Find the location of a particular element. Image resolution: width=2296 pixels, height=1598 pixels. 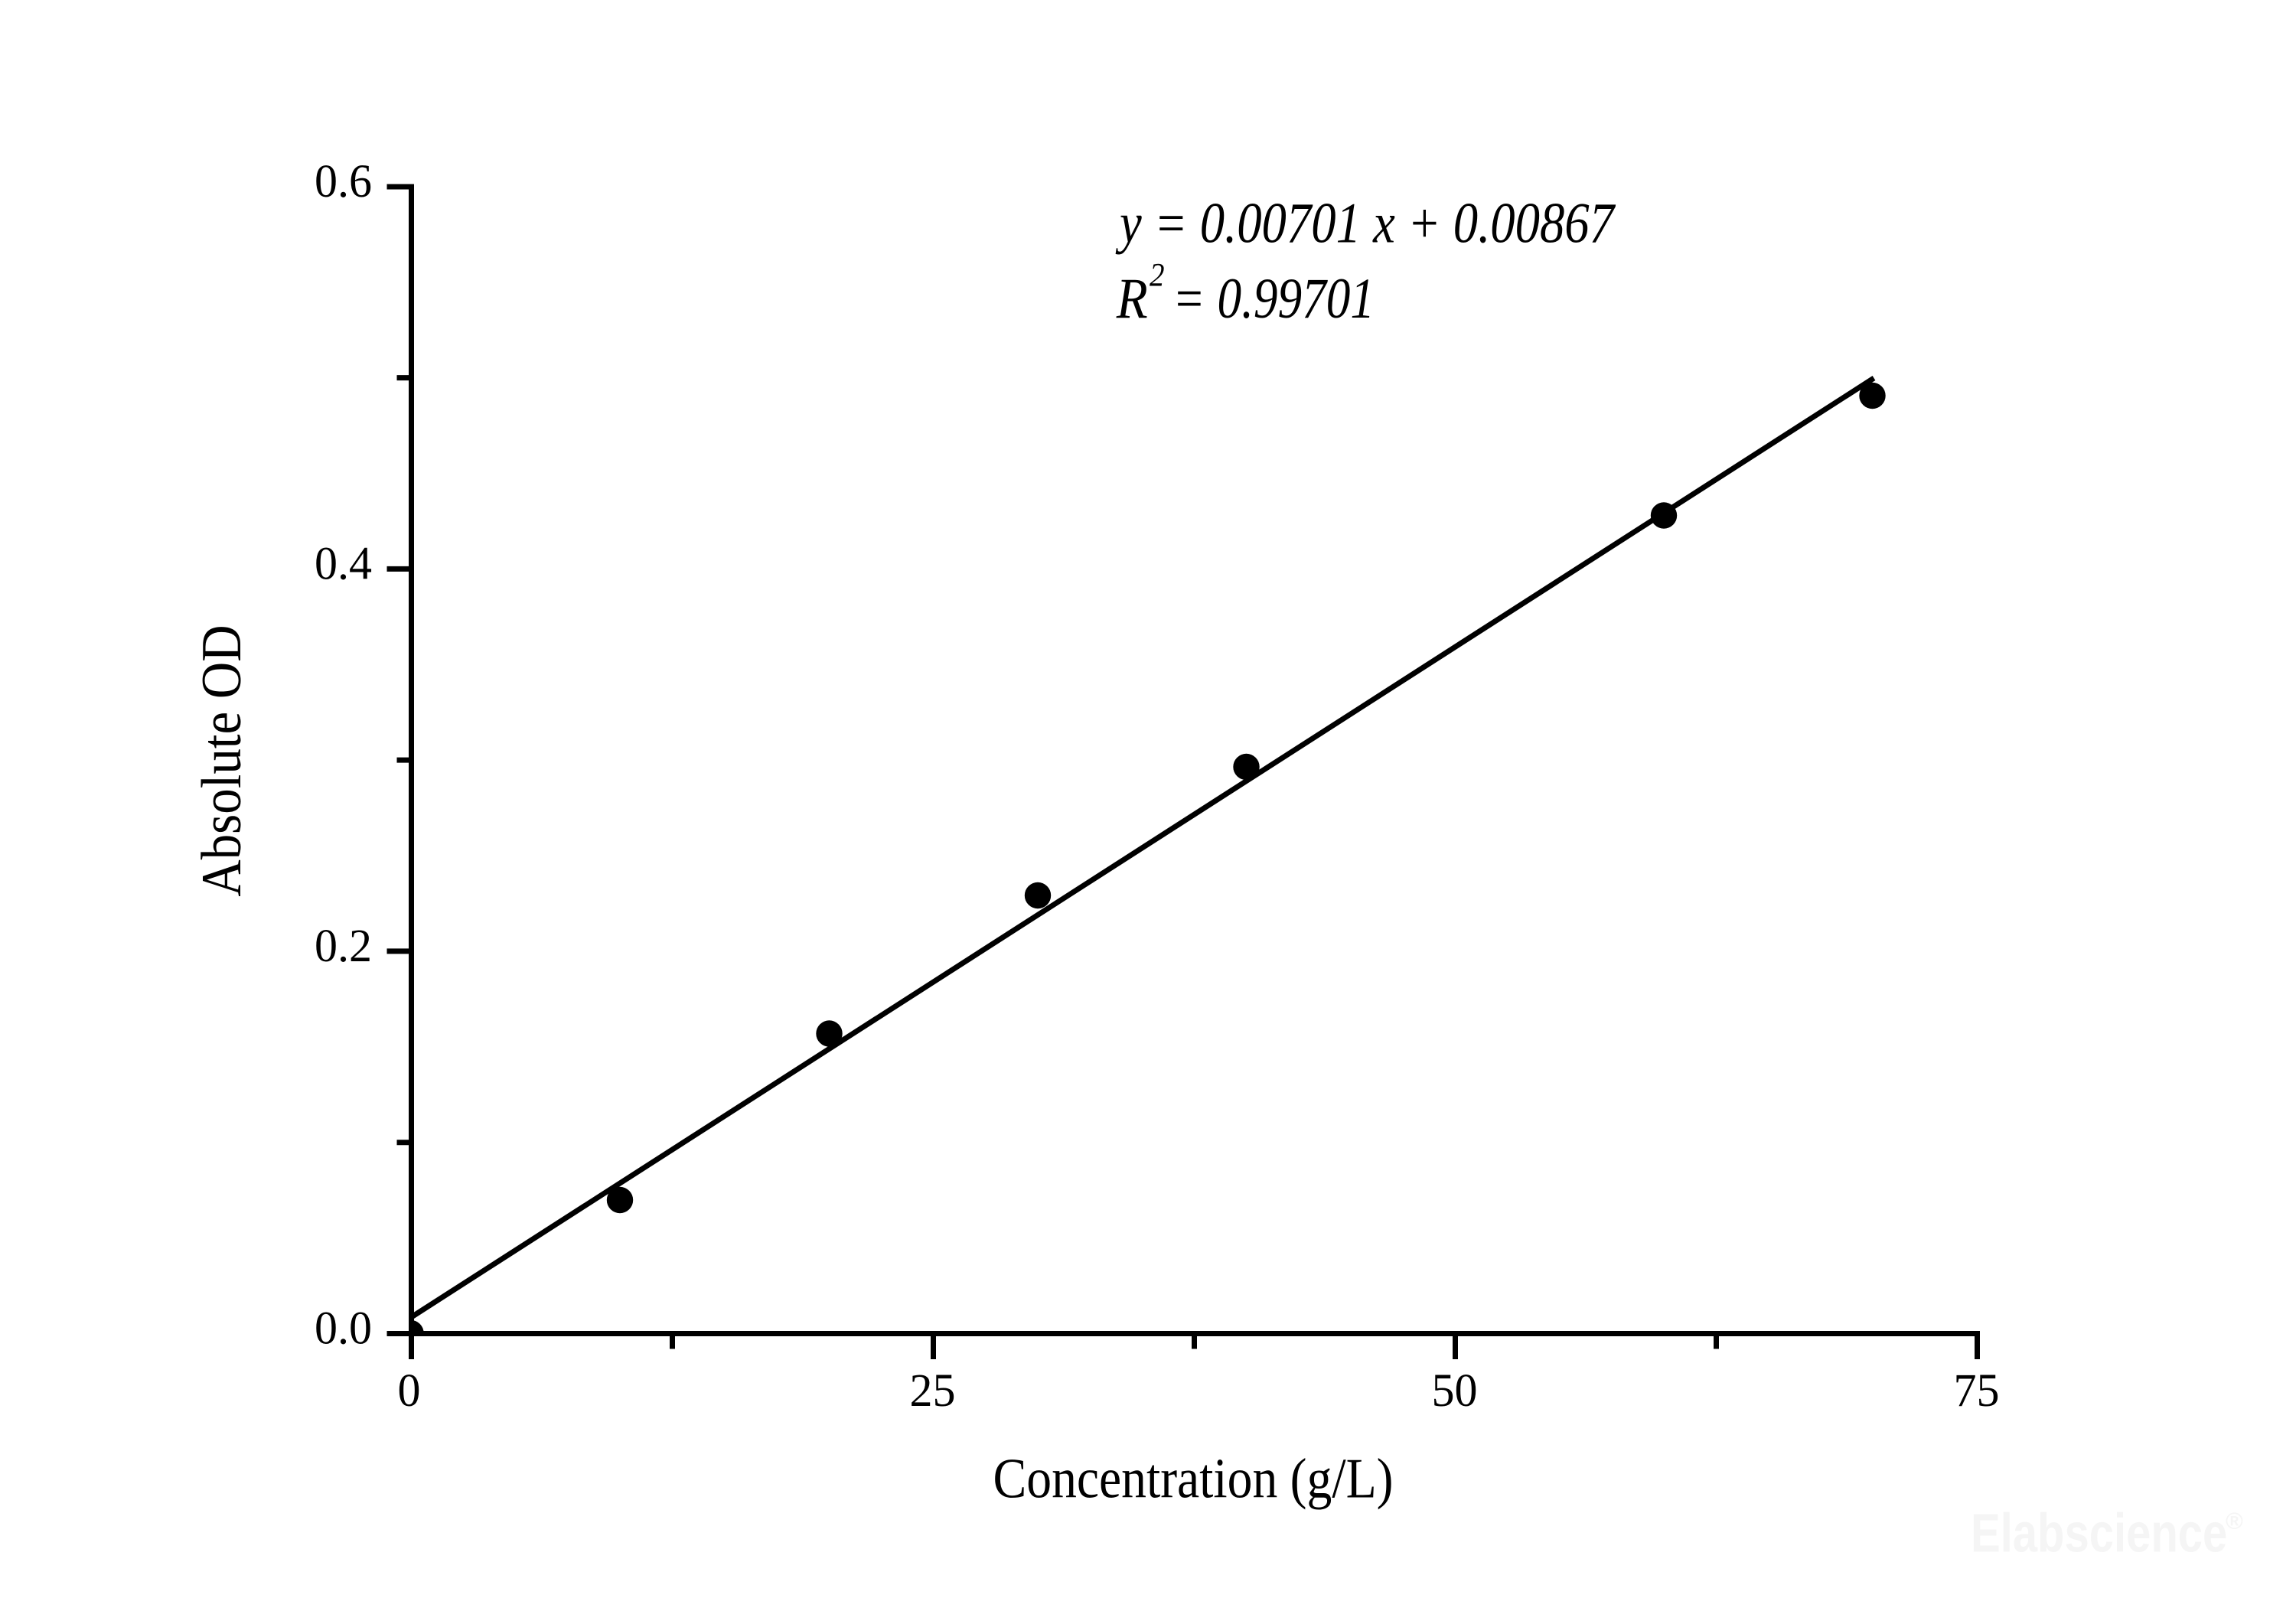

svg-text: Absolute OD is located at coordinates (222, 761).